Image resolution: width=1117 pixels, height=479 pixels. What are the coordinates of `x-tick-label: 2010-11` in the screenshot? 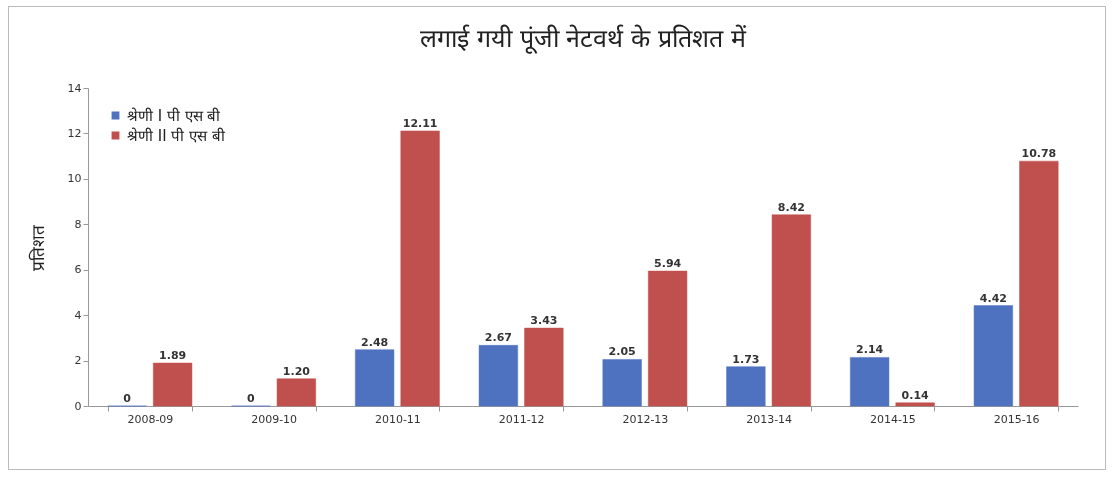 It's located at (397, 419).